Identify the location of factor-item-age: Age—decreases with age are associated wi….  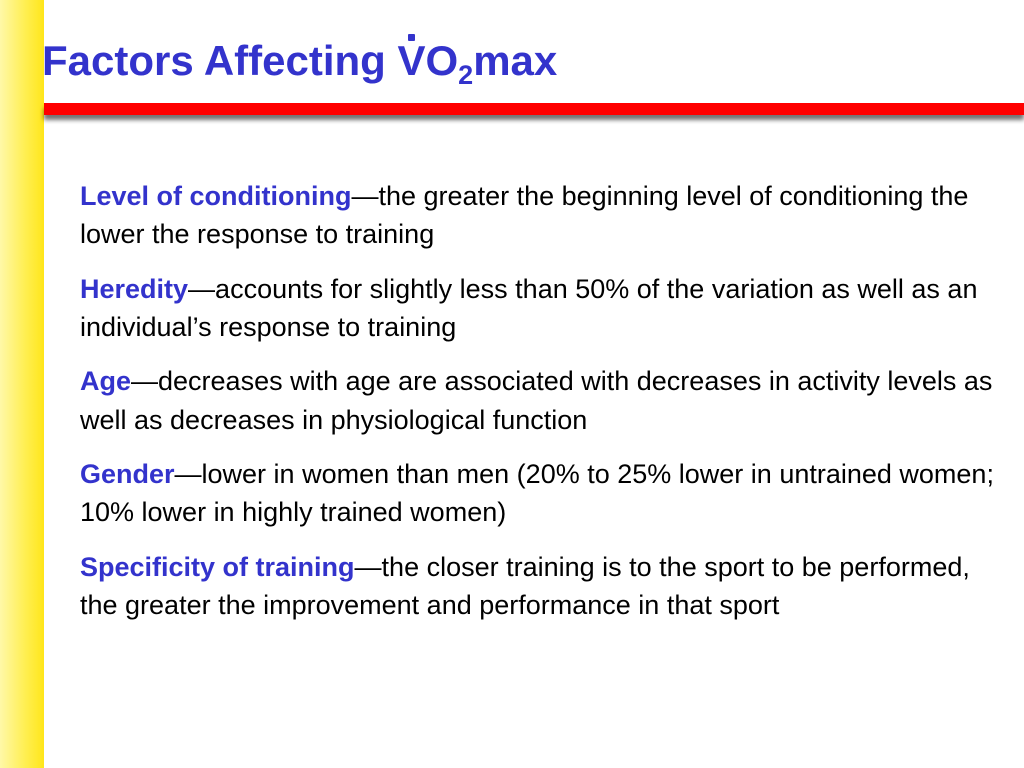
(537, 400).